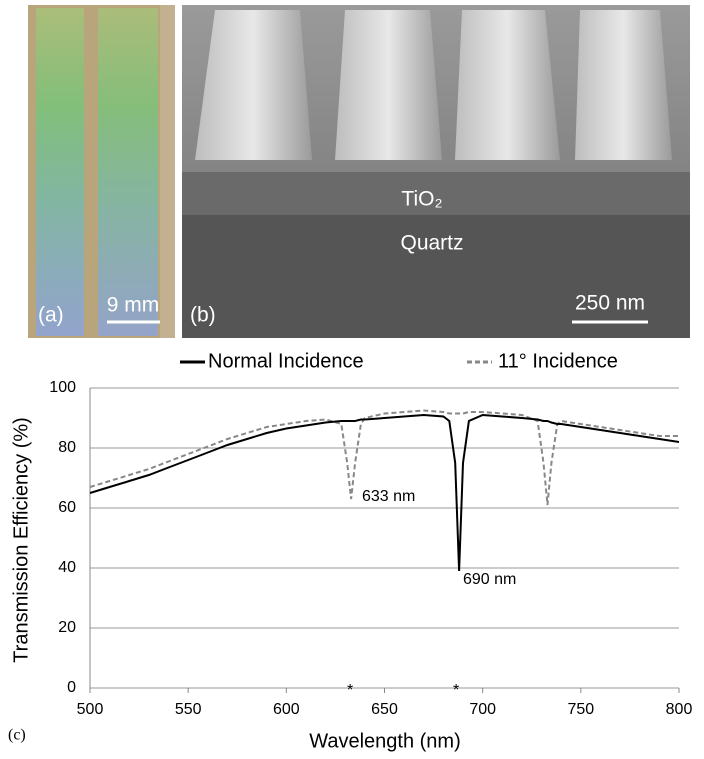 Image resolution: width=704 pixels, height=759 pixels. I want to click on photo-panel: (a) 9 mm, so click(101, 171).